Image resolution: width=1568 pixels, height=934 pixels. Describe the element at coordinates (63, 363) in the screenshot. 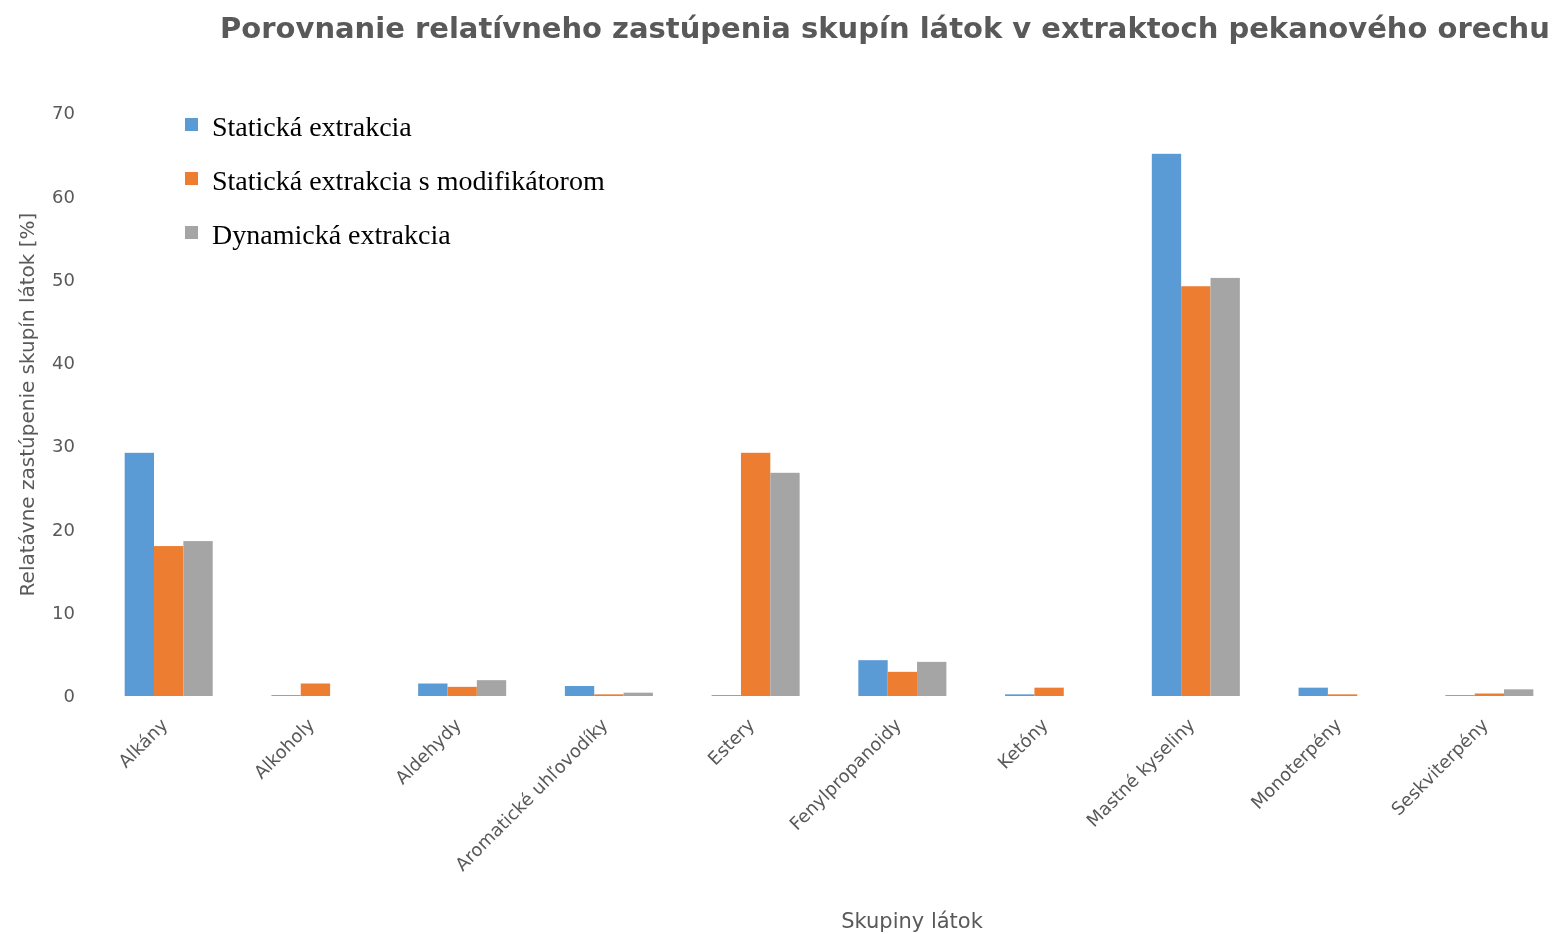

I see `y-tick-label: 40` at that location.